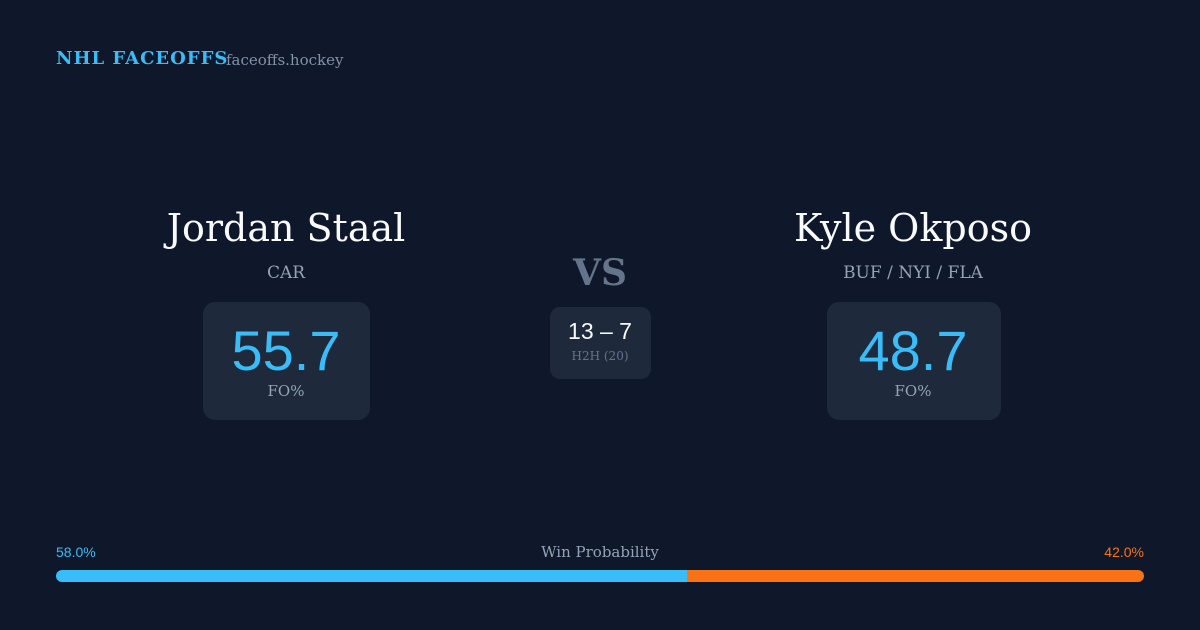  Describe the element at coordinates (600, 331) in the screenshot. I see `h2h-score: 13 – 7` at that location.